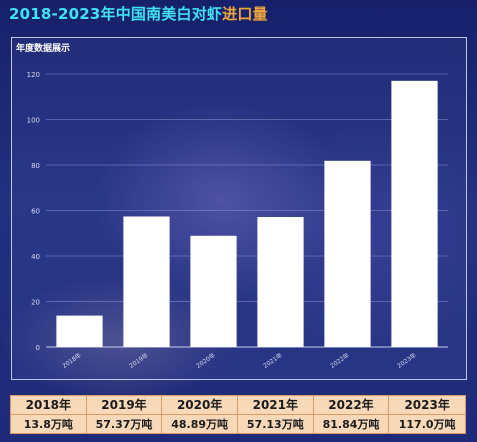  What do you see at coordinates (245, 14) in the screenshot?
I see `page-title-accent: 进口量` at bounding box center [245, 14].